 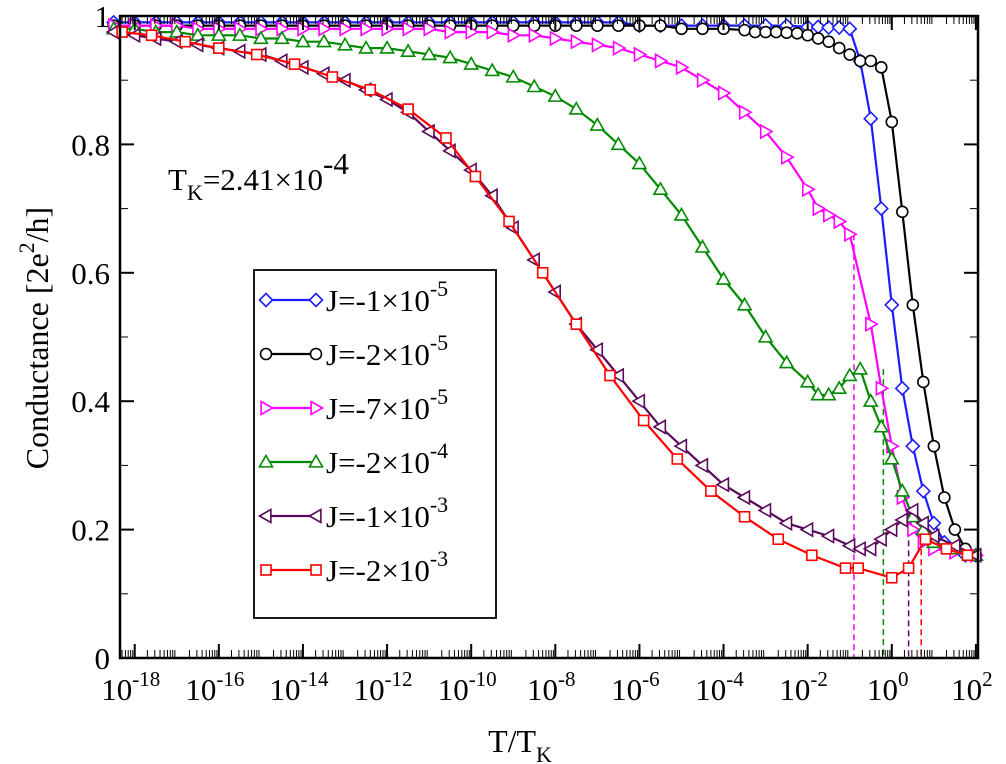 I want to click on x-tick-label-10: 10², so click(x=972, y=687).